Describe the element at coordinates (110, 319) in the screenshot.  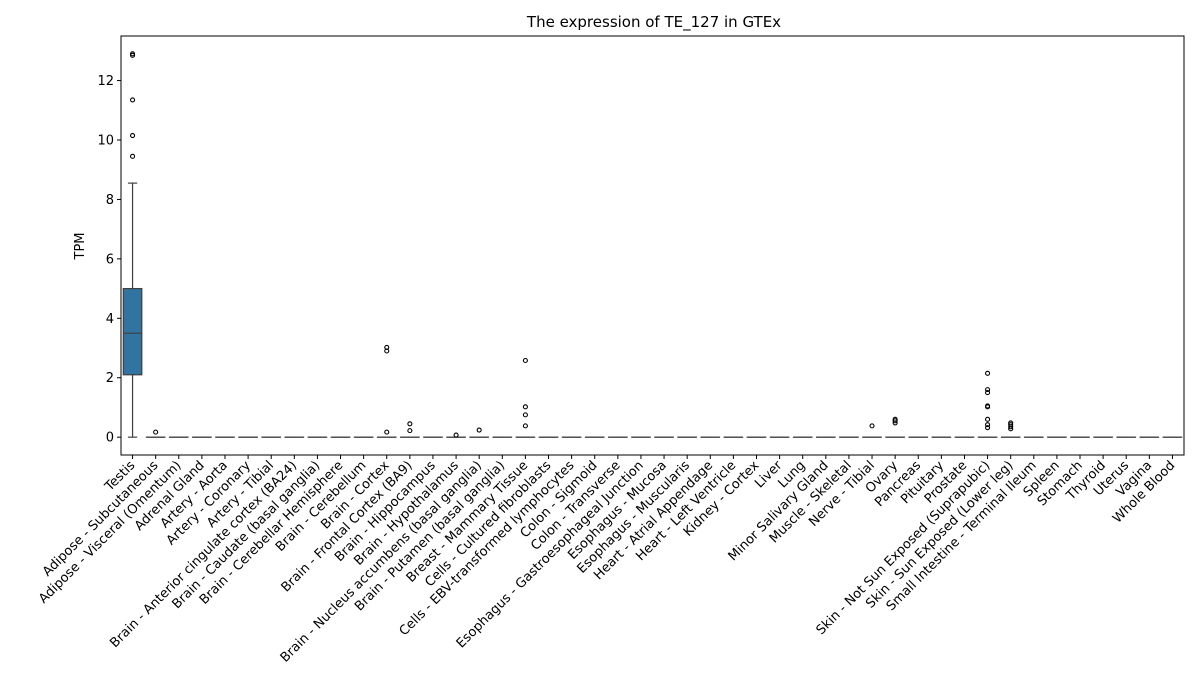
I see `y-tick-label: 4` at that location.